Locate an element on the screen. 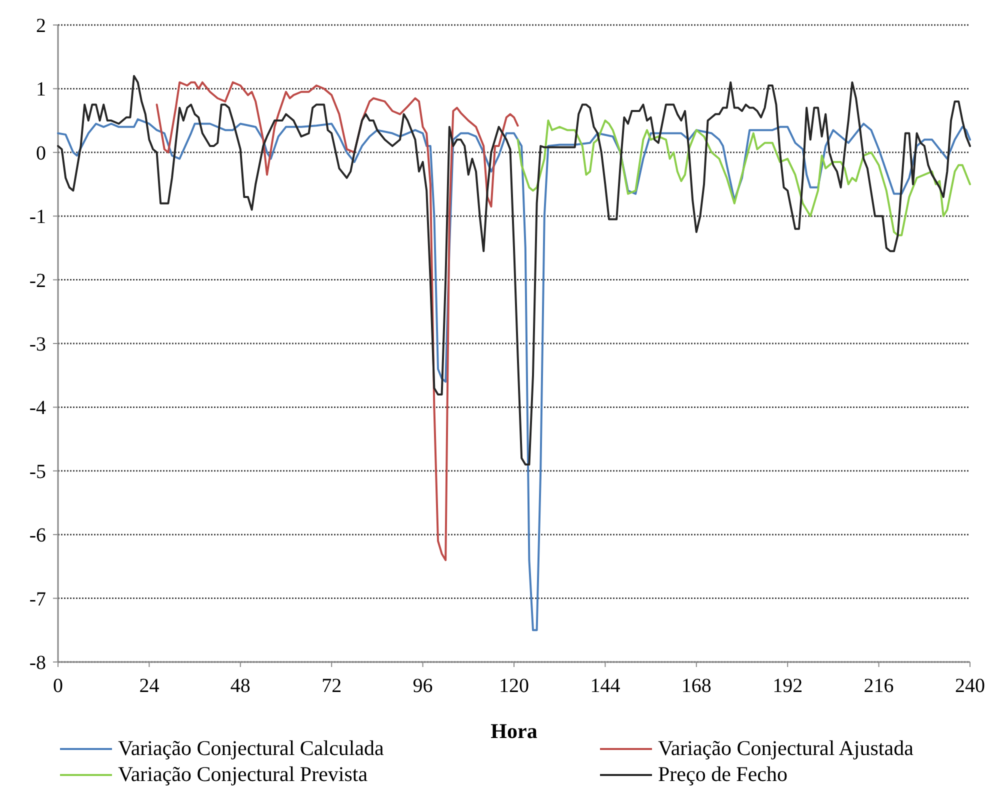 The height and width of the screenshot is (794, 993). x-tick-label: 192 is located at coordinates (787, 686).